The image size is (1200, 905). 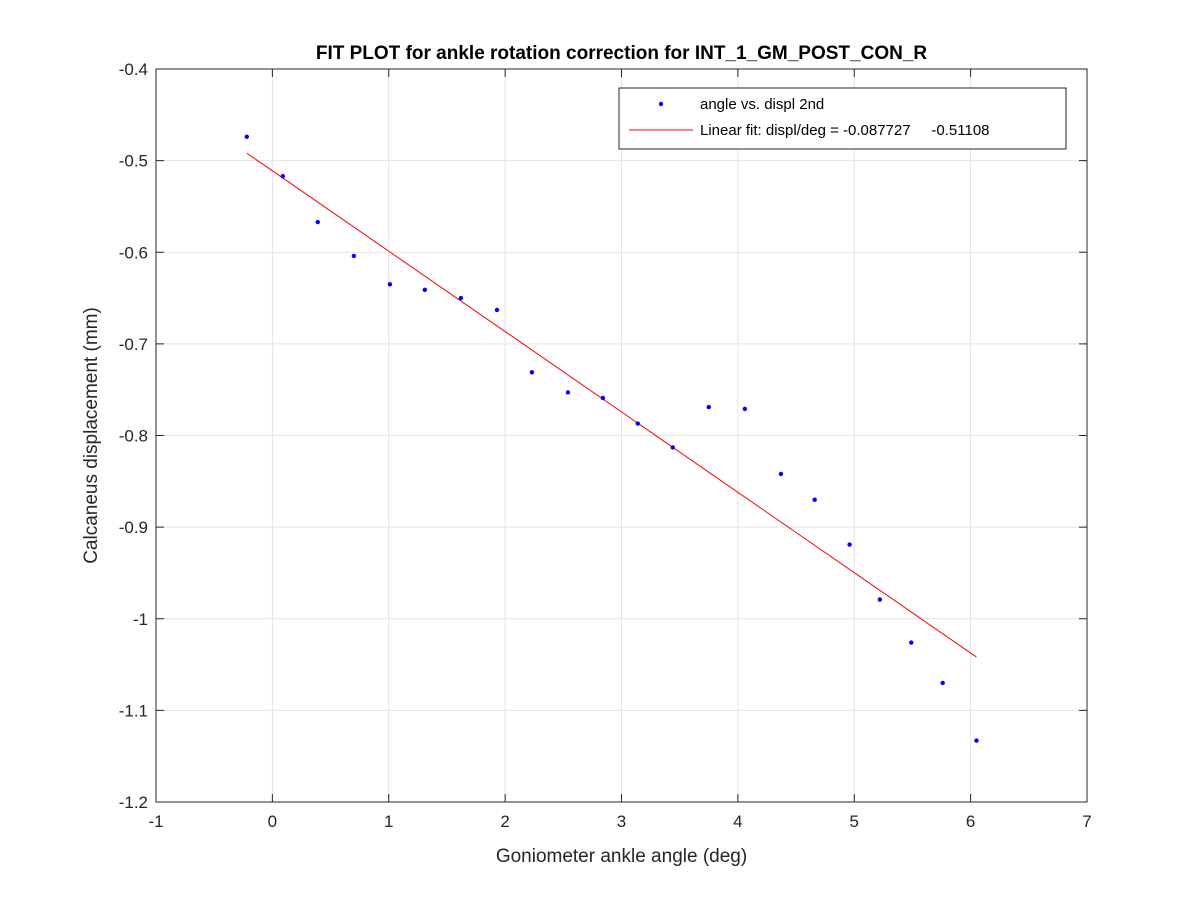 I want to click on x-tick-label: 2, so click(x=504, y=821).